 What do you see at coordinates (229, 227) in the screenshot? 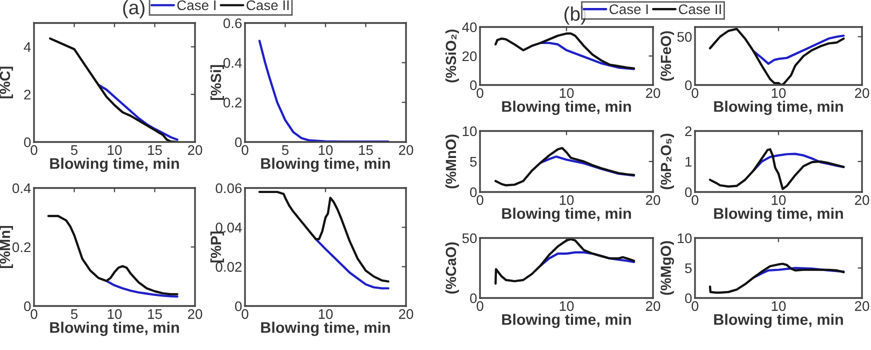
I see `y-tick-label: 0.04` at bounding box center [229, 227].